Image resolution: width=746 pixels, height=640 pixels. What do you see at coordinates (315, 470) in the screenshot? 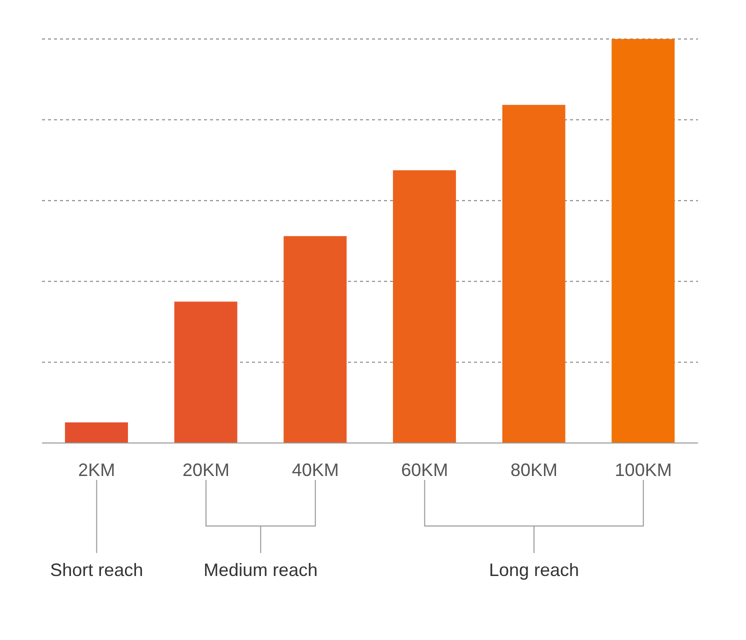
I see `x-tick-label: 40KM` at bounding box center [315, 470].